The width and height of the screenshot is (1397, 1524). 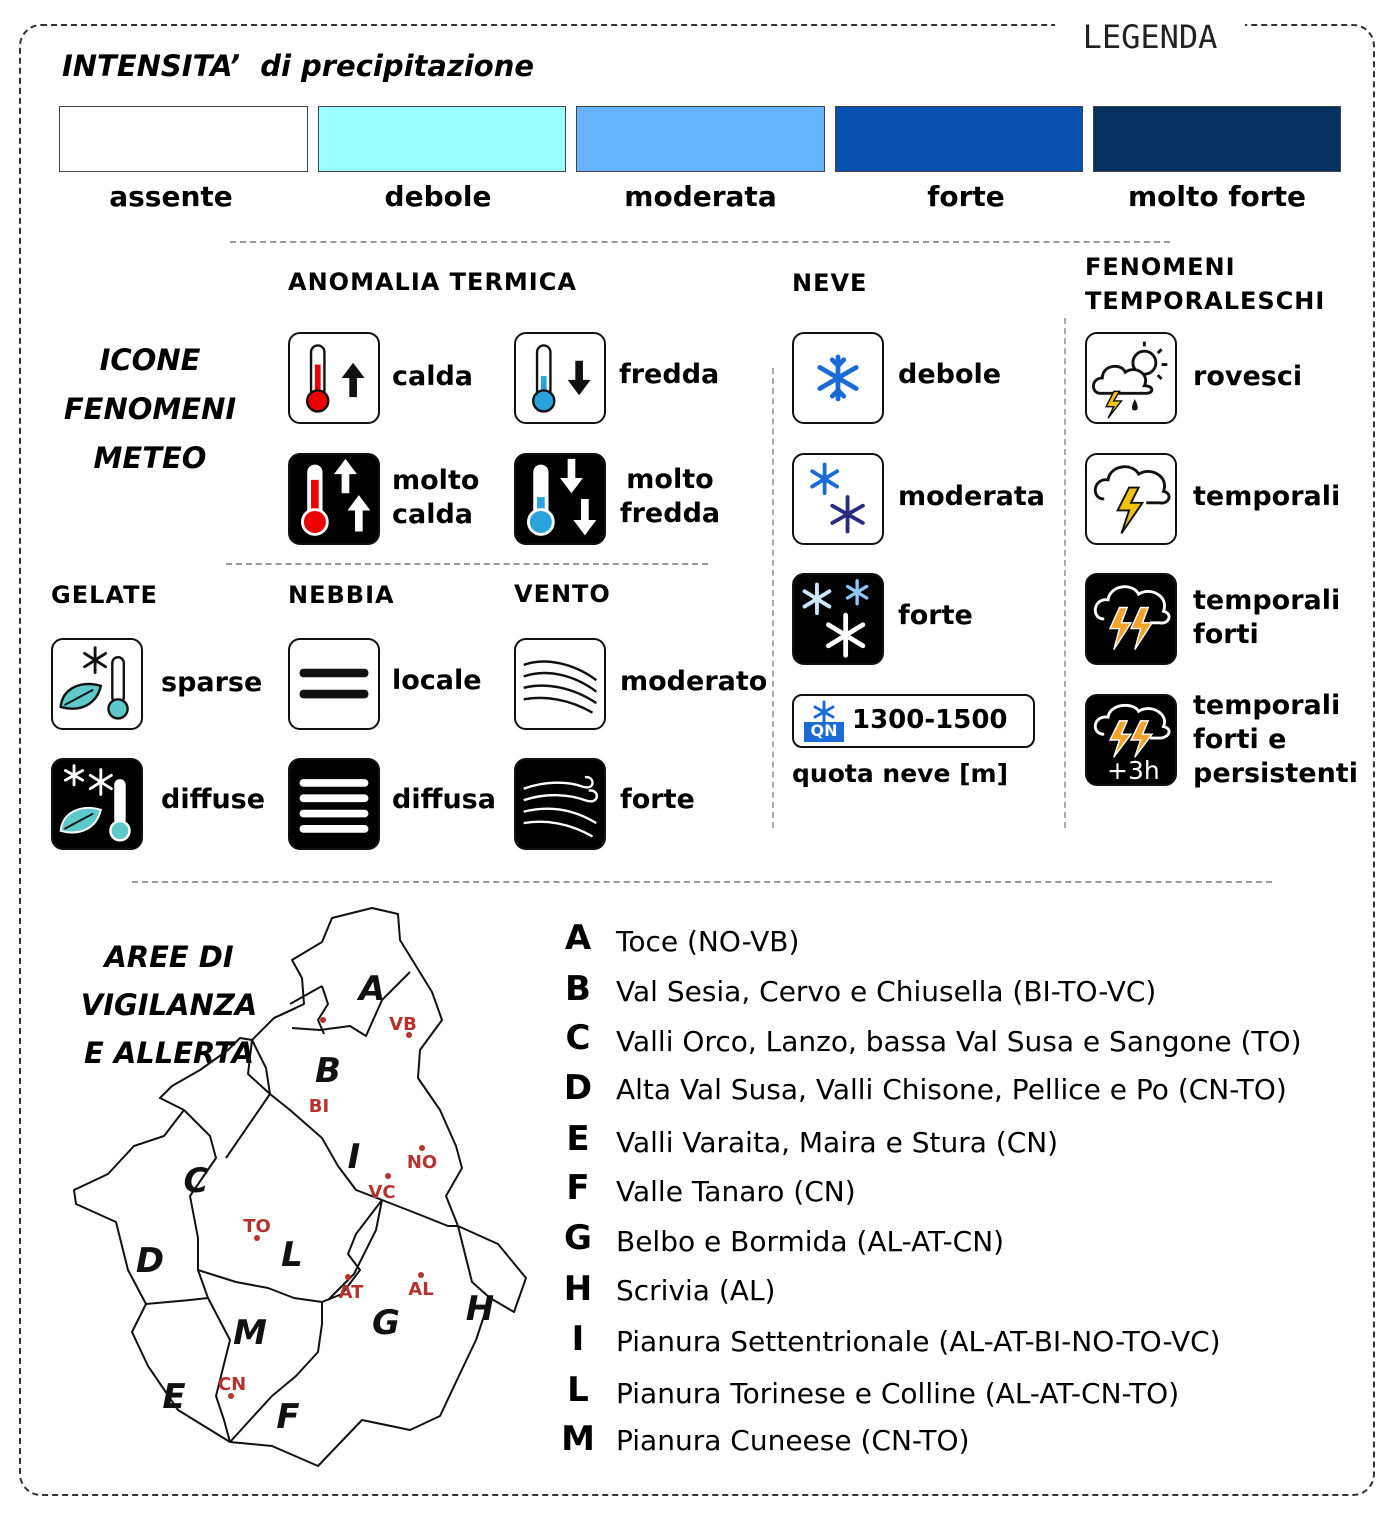 I want to click on thermometer-hot-icon, so click(x=334, y=378).